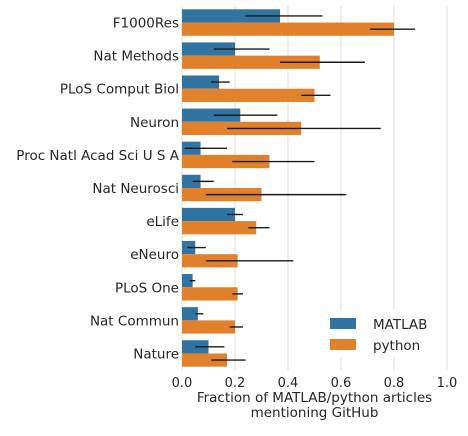 The width and height of the screenshot is (468, 436). What do you see at coordinates (400, 325) in the screenshot?
I see `legend-label-matlab: MATLAB` at bounding box center [400, 325].